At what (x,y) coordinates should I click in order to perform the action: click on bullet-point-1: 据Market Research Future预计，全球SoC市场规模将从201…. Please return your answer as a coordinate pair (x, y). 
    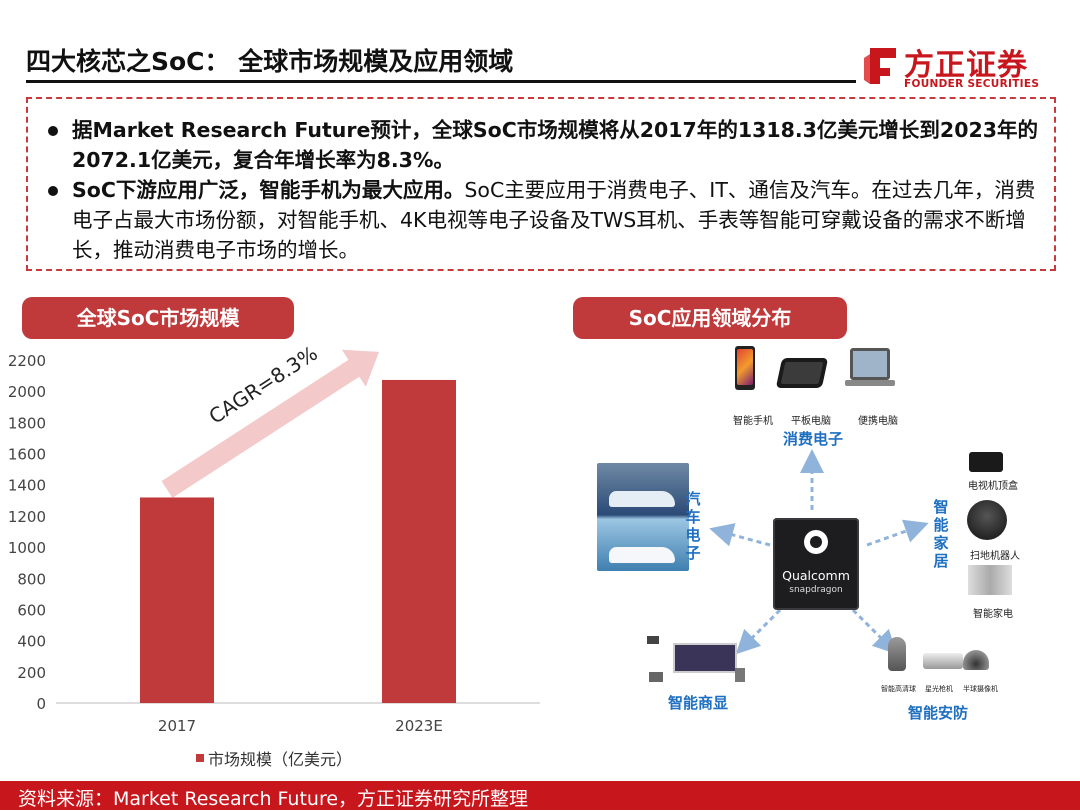
    Looking at the image, I should click on (544, 145).